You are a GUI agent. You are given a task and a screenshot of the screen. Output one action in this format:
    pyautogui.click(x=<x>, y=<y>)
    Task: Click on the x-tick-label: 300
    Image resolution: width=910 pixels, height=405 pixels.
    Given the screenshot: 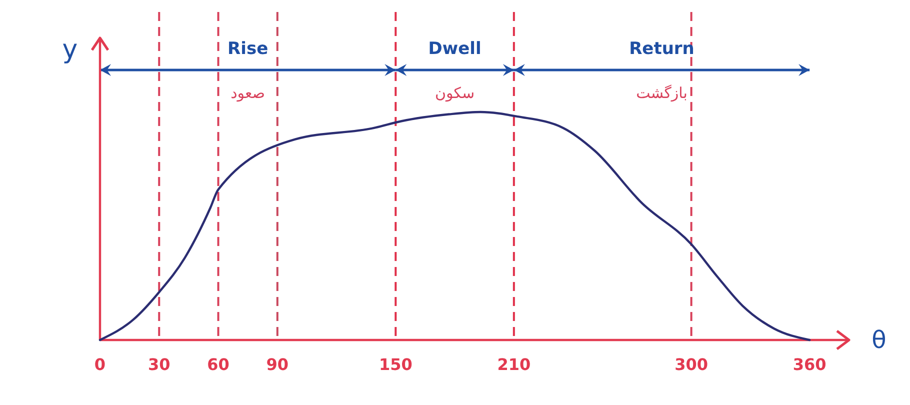 What is the action you would take?
    pyautogui.click(x=691, y=364)
    